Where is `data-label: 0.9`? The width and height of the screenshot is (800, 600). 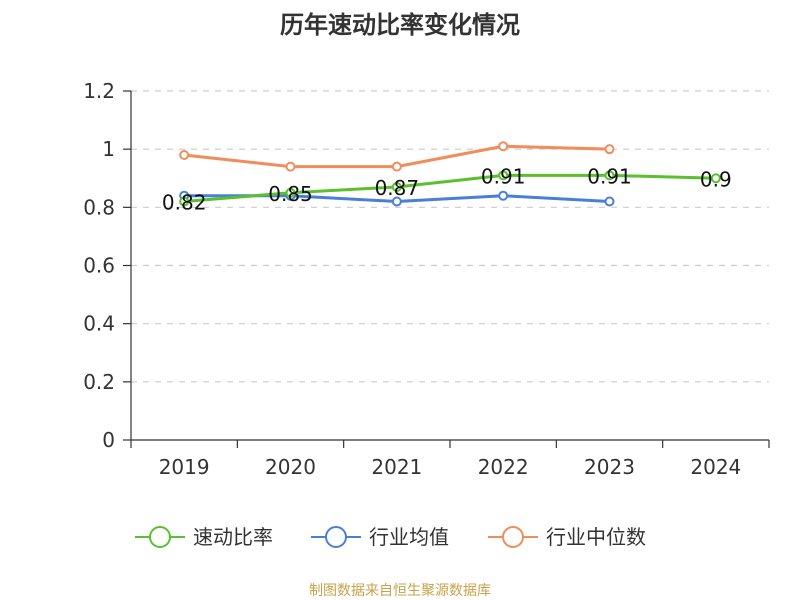
data-label: 0.9 is located at coordinates (716, 179).